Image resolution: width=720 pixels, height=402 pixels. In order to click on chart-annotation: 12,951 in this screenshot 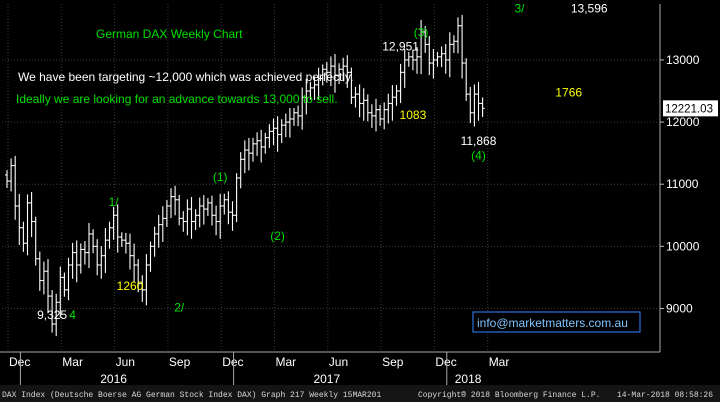, I will do `click(400, 47)`.